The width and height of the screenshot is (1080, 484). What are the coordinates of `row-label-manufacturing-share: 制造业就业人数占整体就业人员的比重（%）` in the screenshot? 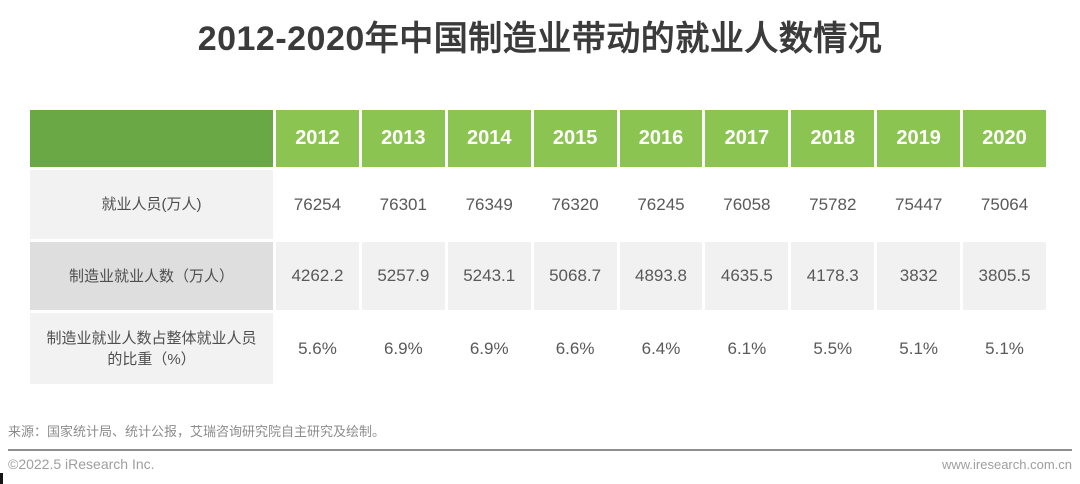 It's located at (151, 348).